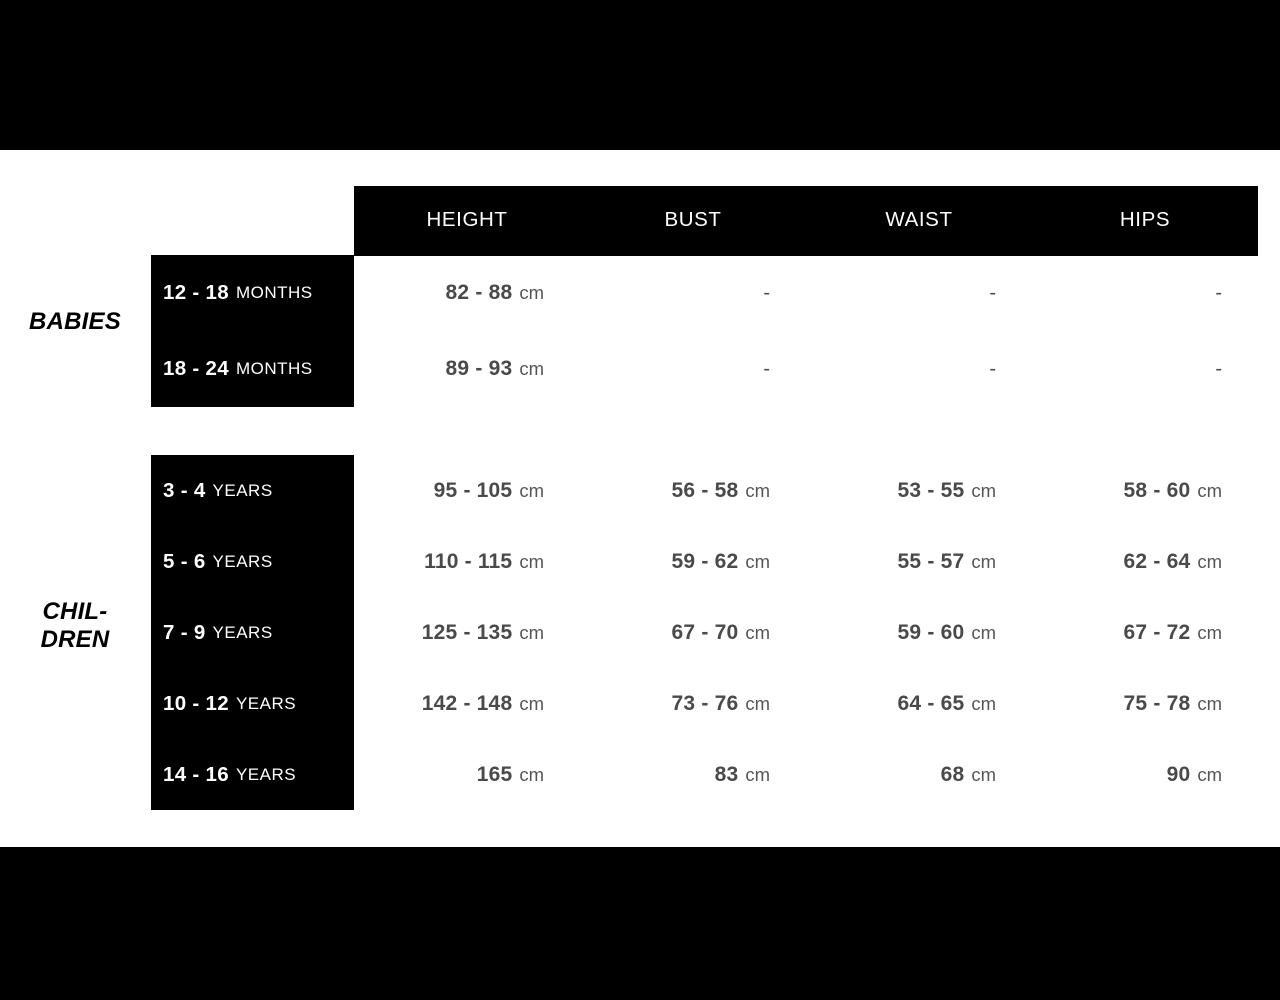  What do you see at coordinates (479, 368) in the screenshot?
I see `cell-height-value: 89 - 93` at bounding box center [479, 368].